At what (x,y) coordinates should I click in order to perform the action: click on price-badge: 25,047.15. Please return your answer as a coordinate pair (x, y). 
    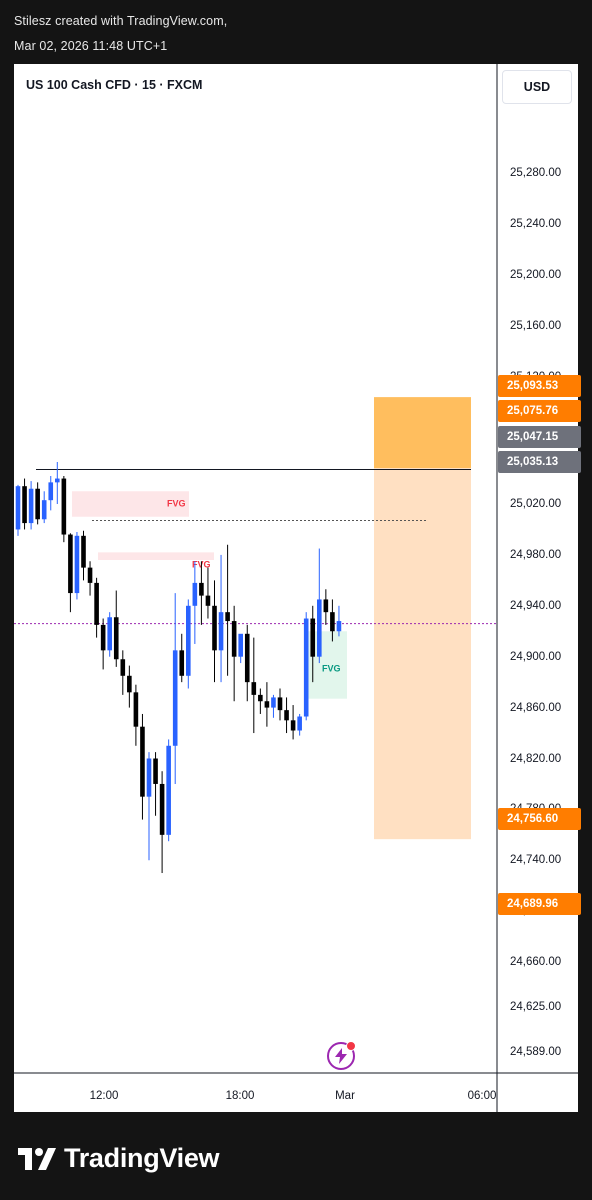
    Looking at the image, I should click on (539, 437).